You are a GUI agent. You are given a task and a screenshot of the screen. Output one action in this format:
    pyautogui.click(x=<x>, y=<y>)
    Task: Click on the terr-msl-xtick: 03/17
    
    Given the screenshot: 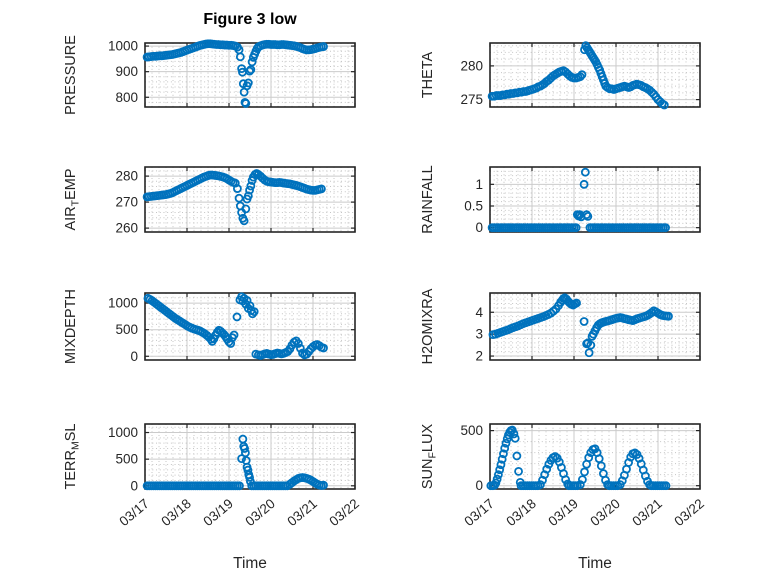 What is the action you would take?
    pyautogui.click(x=134, y=512)
    